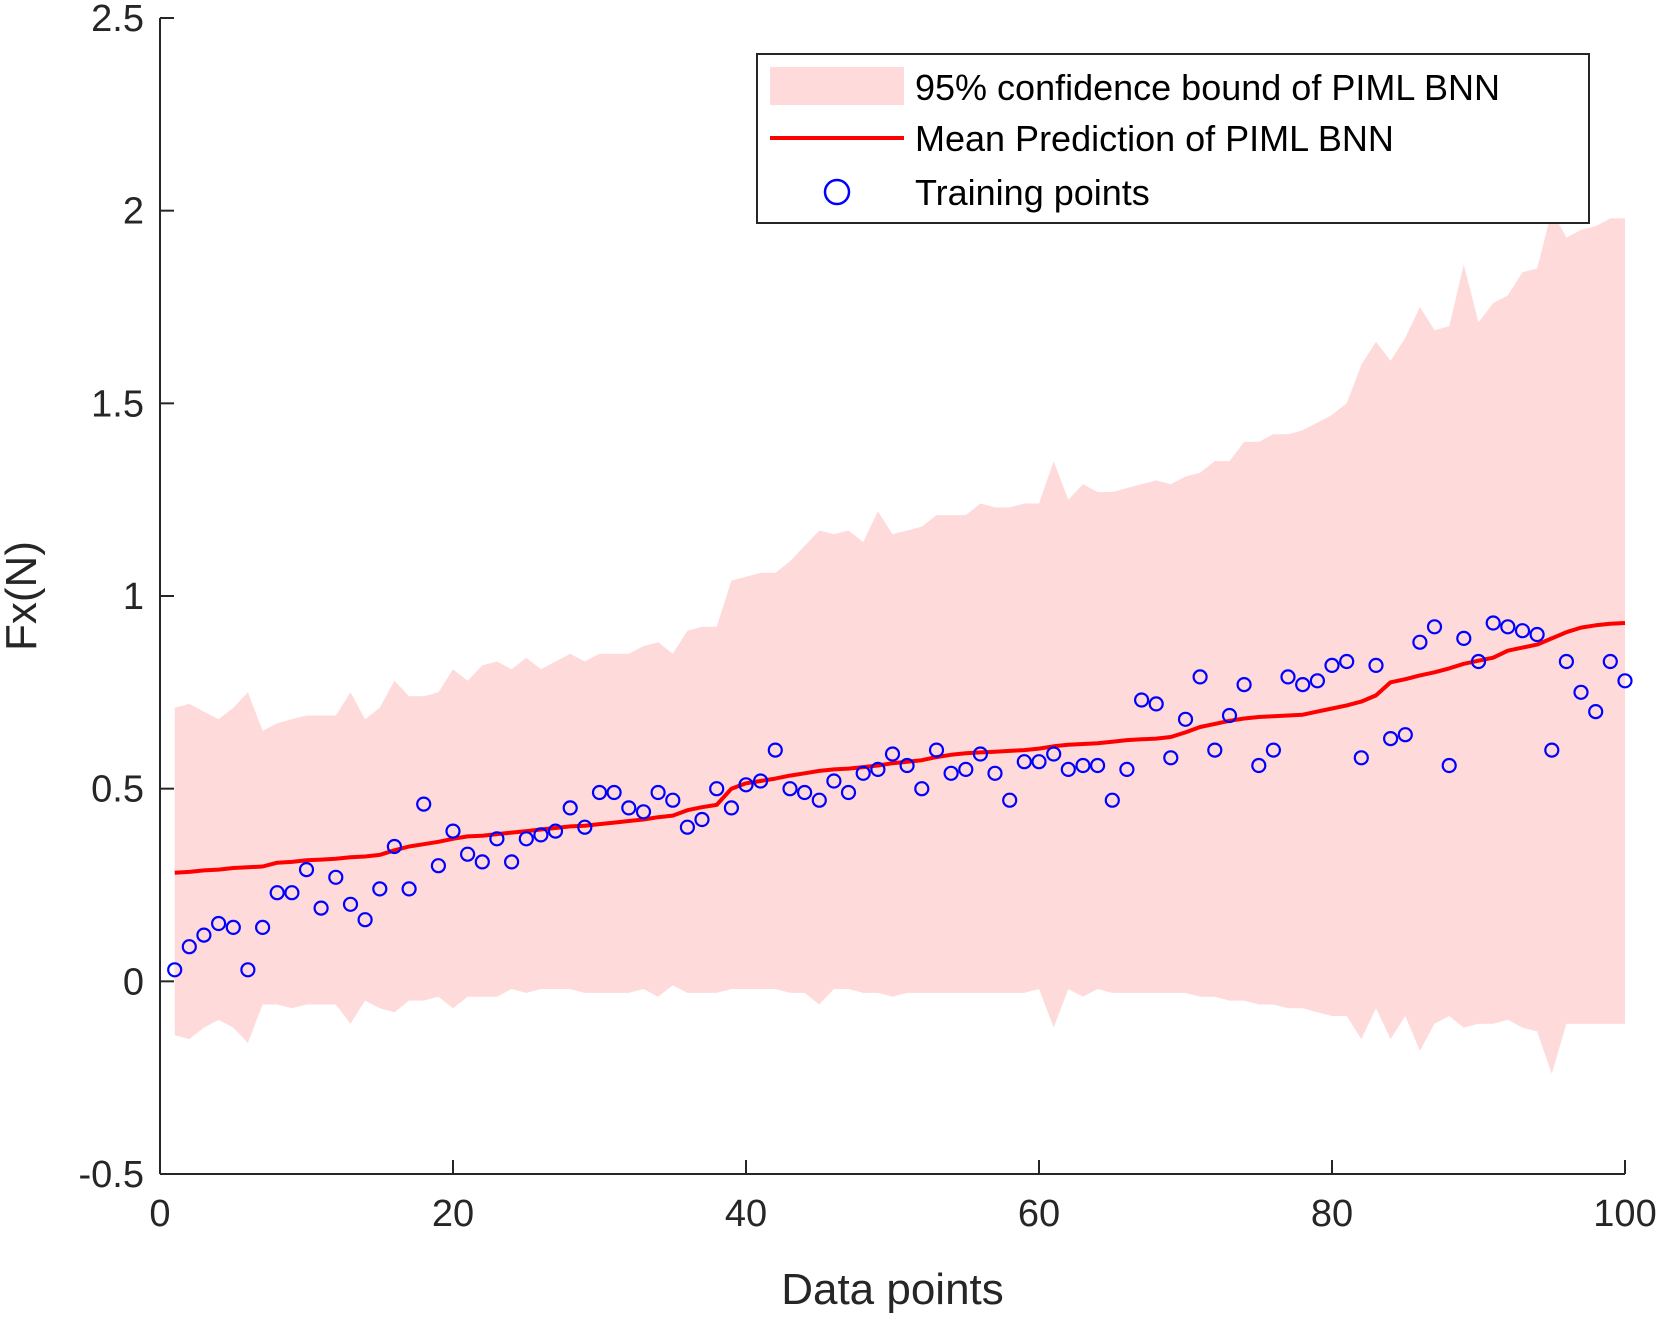 This screenshot has width=1661, height=1319. What do you see at coordinates (133, 212) in the screenshot?
I see `y-tick-label: 2` at bounding box center [133, 212].